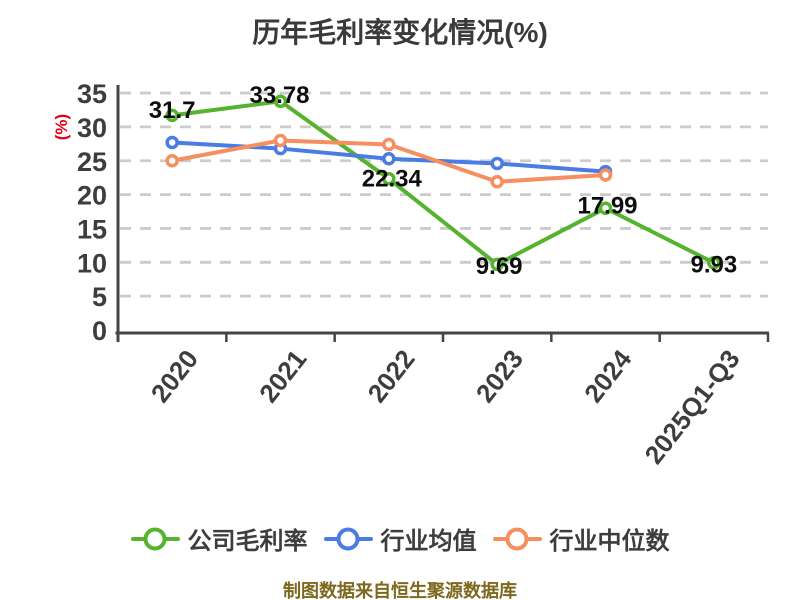 The height and width of the screenshot is (600, 800). I want to click on legend-label: 公司毛利率, so click(247, 541).